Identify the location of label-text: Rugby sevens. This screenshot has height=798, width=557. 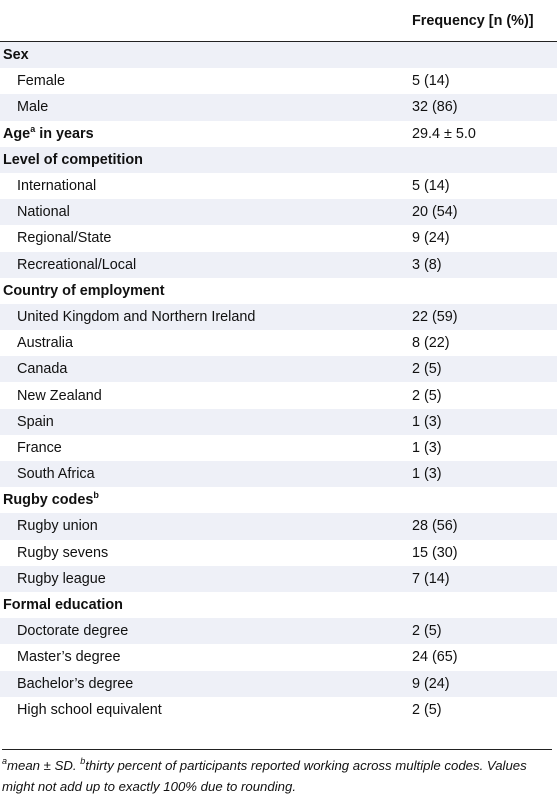
(63, 552).